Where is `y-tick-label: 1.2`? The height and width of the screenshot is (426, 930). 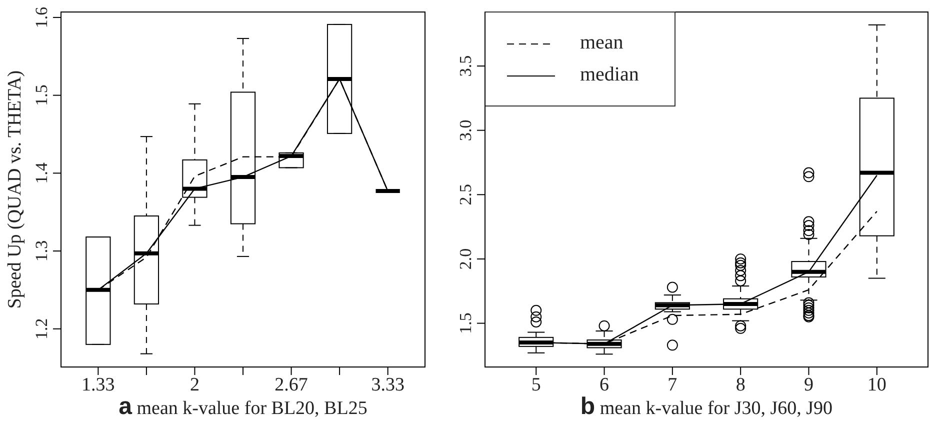 y-tick-label: 1.2 is located at coordinates (41, 329).